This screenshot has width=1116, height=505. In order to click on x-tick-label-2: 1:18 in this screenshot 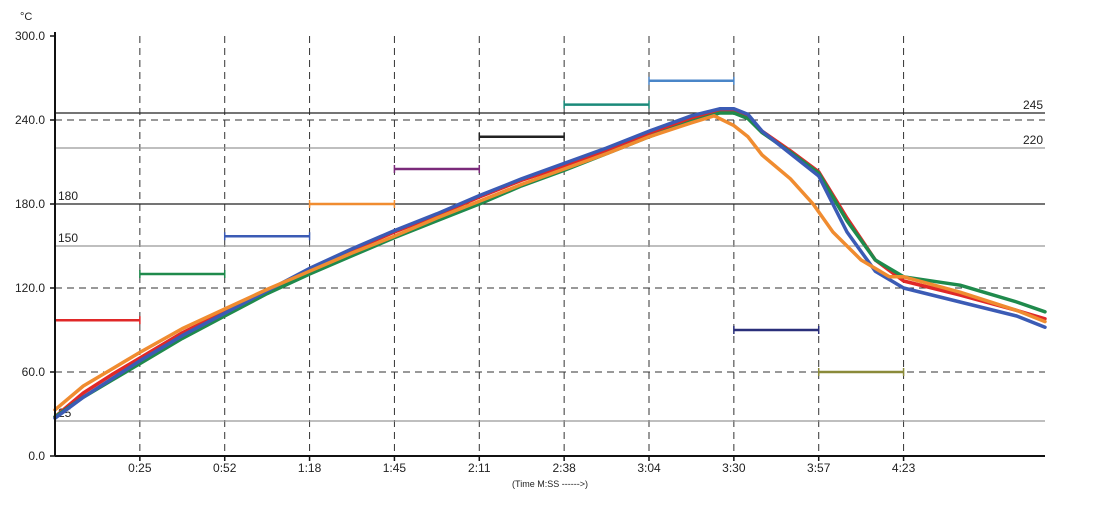, I will do `click(310, 468)`.